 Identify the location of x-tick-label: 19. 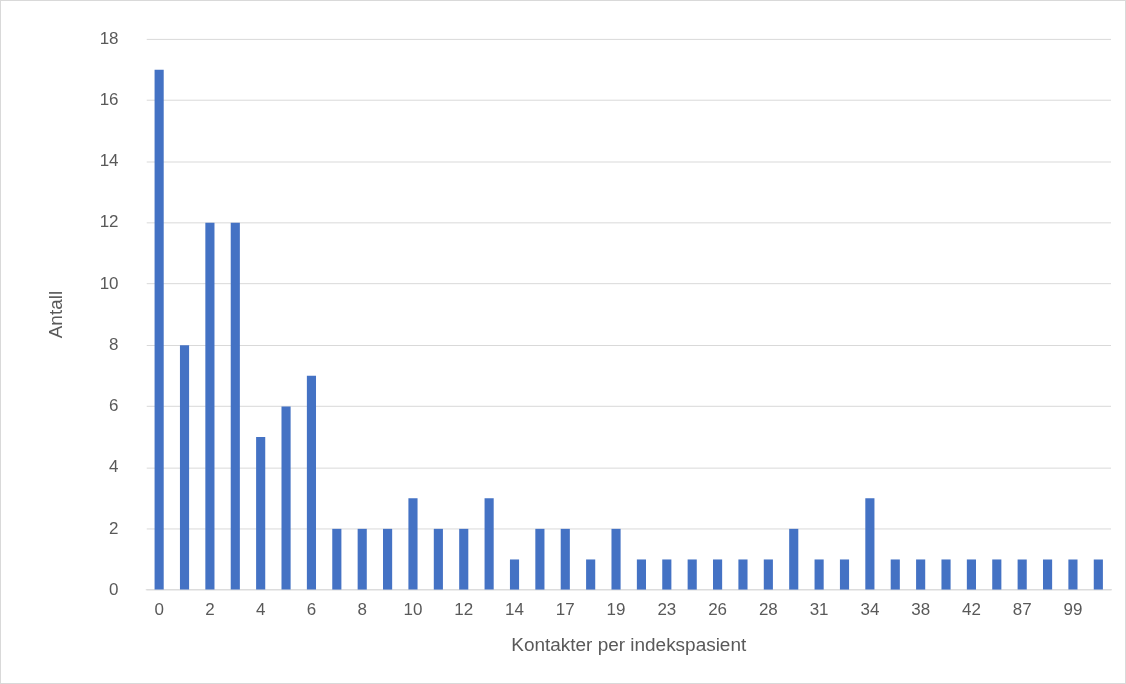
(616, 609).